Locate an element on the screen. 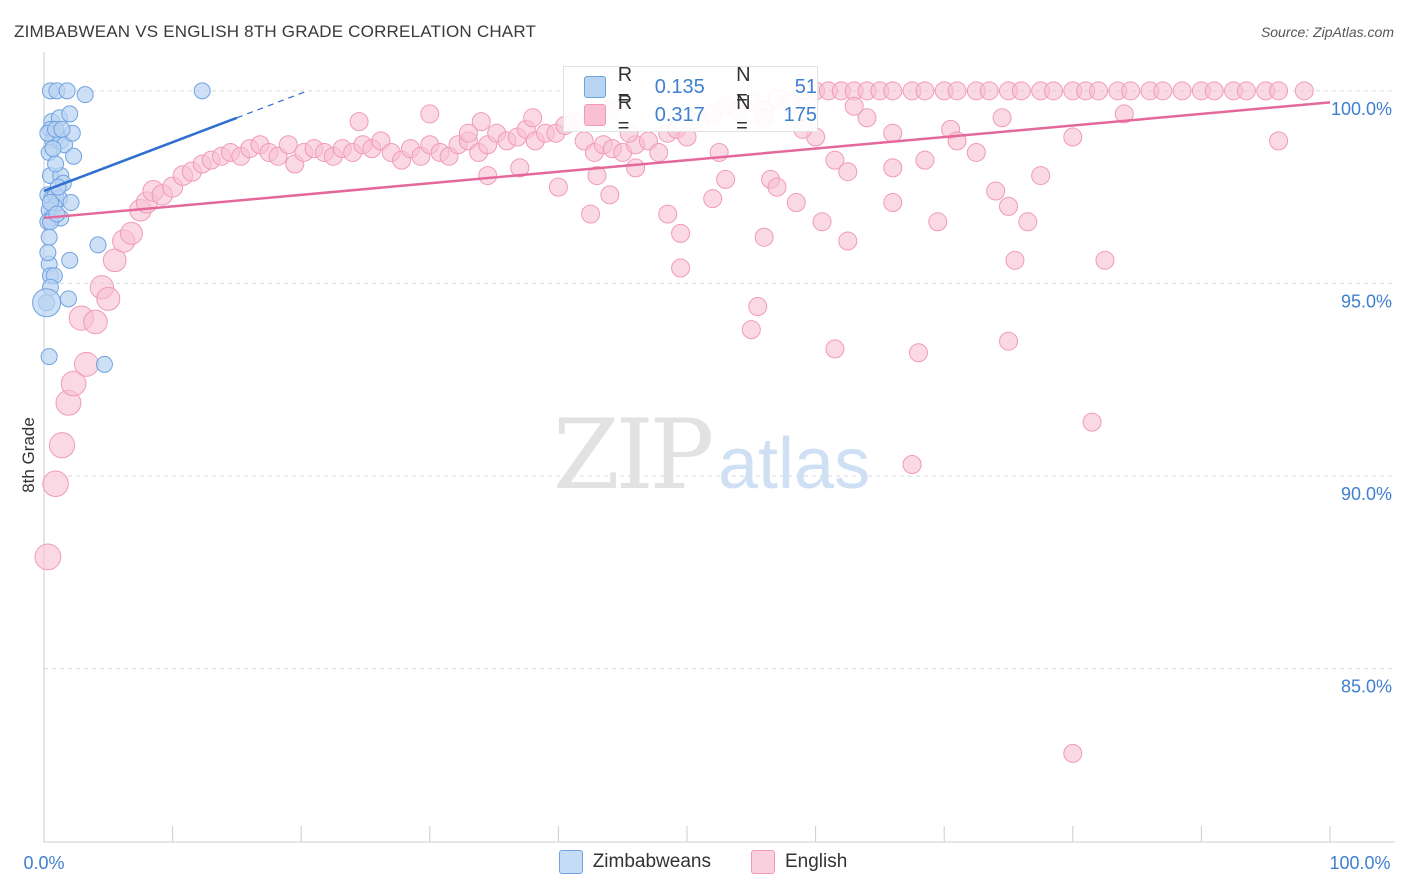 The width and height of the screenshot is (1406, 892). y-axis-label: 8th Grade is located at coordinates (28, 455).